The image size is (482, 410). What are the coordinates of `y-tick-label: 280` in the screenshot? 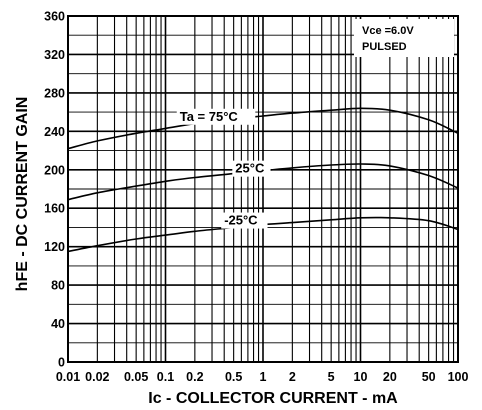 It's located at (54, 93).